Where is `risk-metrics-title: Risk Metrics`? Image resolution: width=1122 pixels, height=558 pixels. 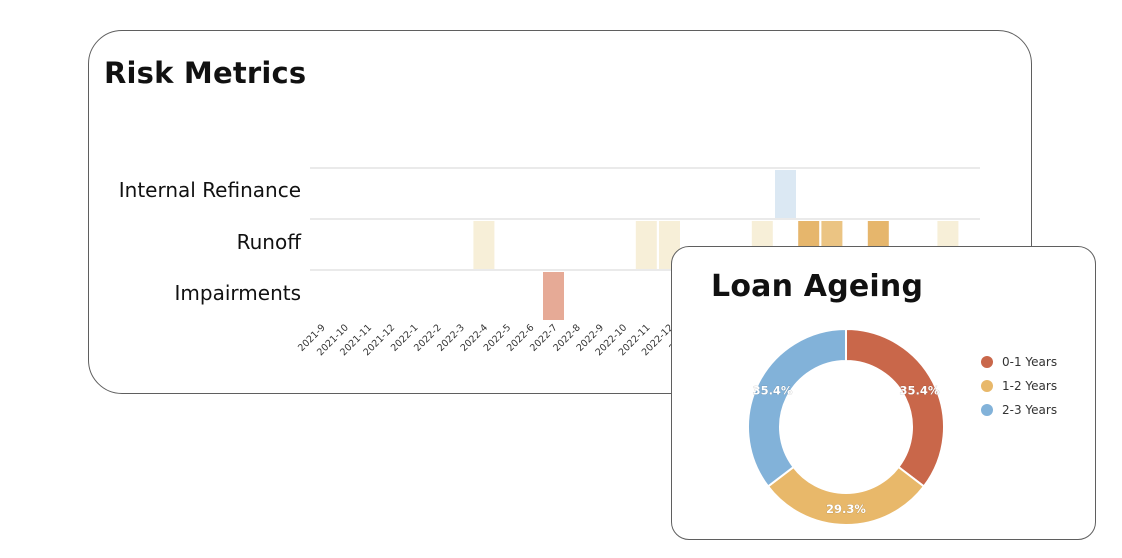 risk-metrics-title: Risk Metrics is located at coordinates (205, 73).